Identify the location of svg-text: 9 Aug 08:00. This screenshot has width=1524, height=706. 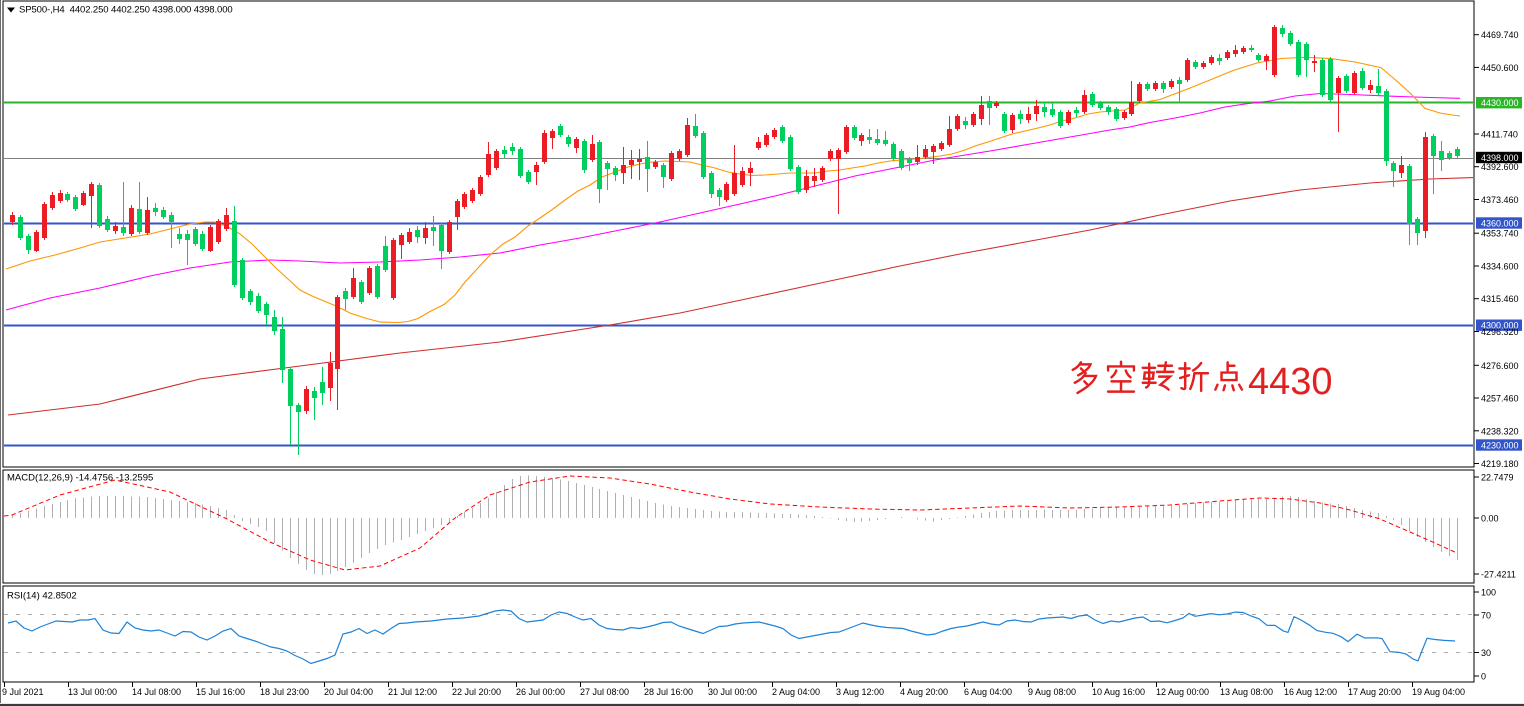
(1052, 692).